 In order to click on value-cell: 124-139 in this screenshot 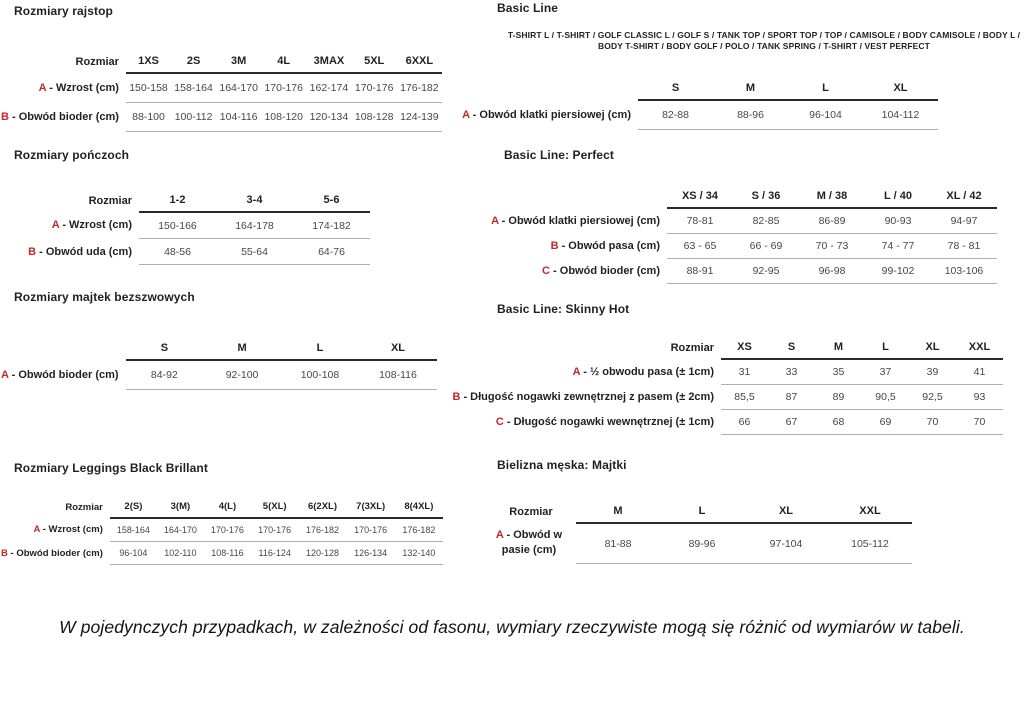, I will do `click(419, 117)`.